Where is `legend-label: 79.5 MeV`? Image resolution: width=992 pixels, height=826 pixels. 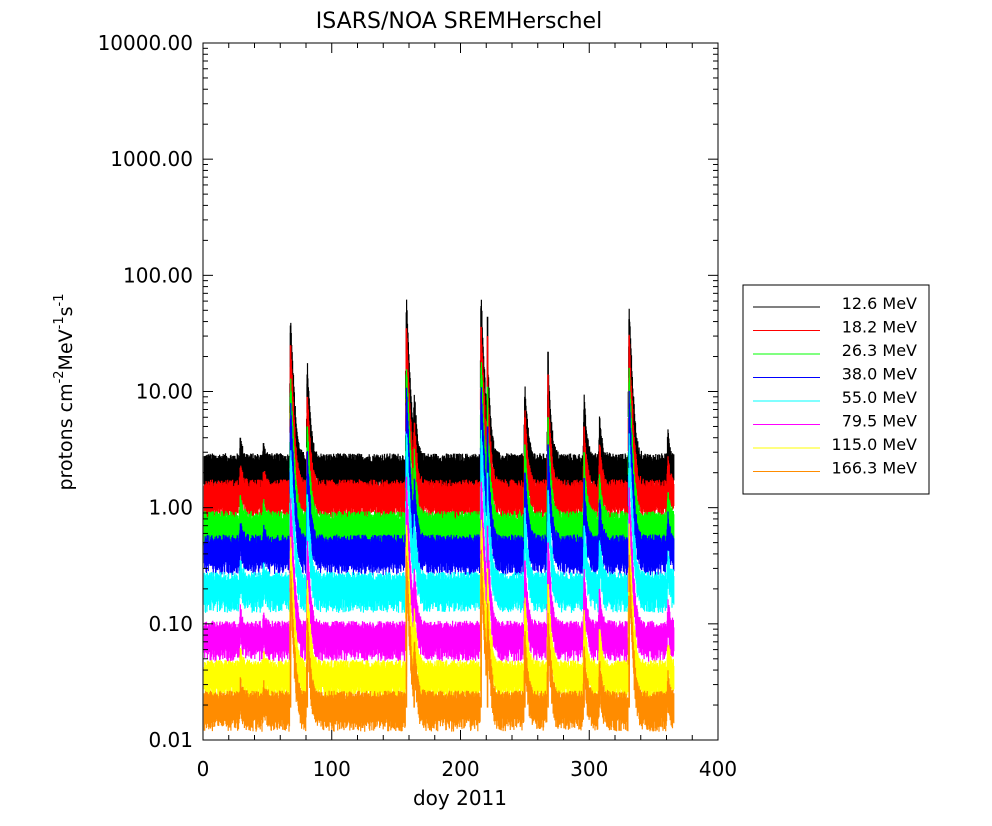
legend-label: 79.5 MeV is located at coordinates (879, 421).